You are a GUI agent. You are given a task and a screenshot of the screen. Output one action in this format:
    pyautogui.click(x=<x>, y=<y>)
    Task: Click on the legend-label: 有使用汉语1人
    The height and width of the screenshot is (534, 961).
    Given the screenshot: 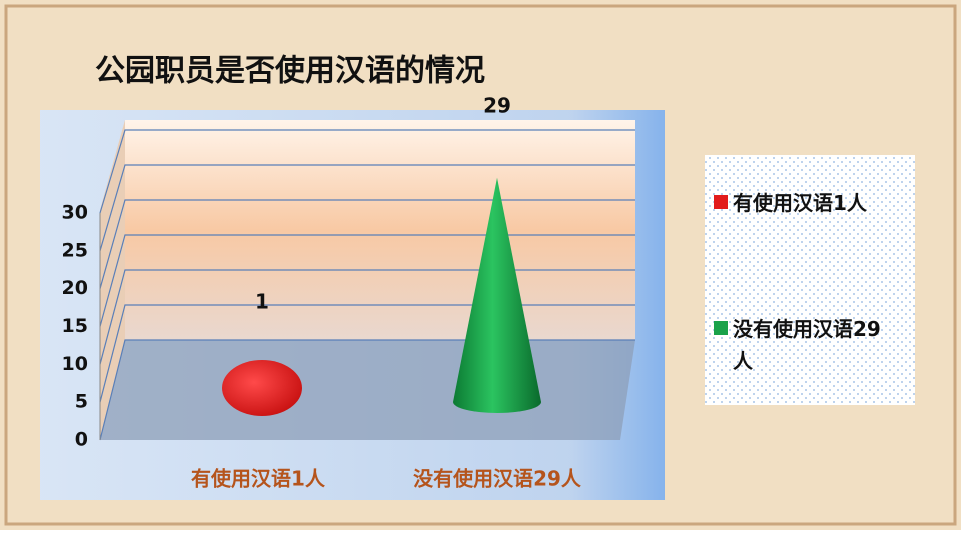 What is the action you would take?
    pyautogui.click(x=800, y=203)
    